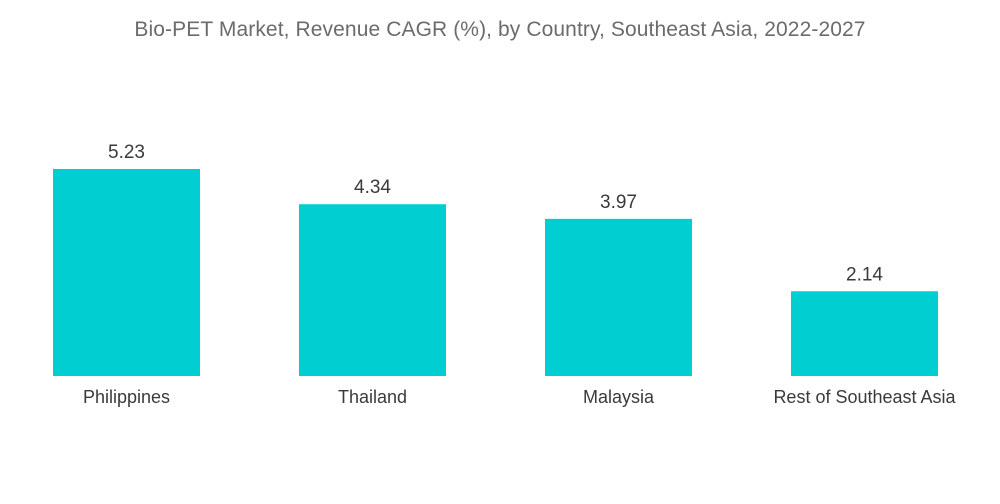  What do you see at coordinates (372, 290) in the screenshot?
I see `bar-thailand` at bounding box center [372, 290].